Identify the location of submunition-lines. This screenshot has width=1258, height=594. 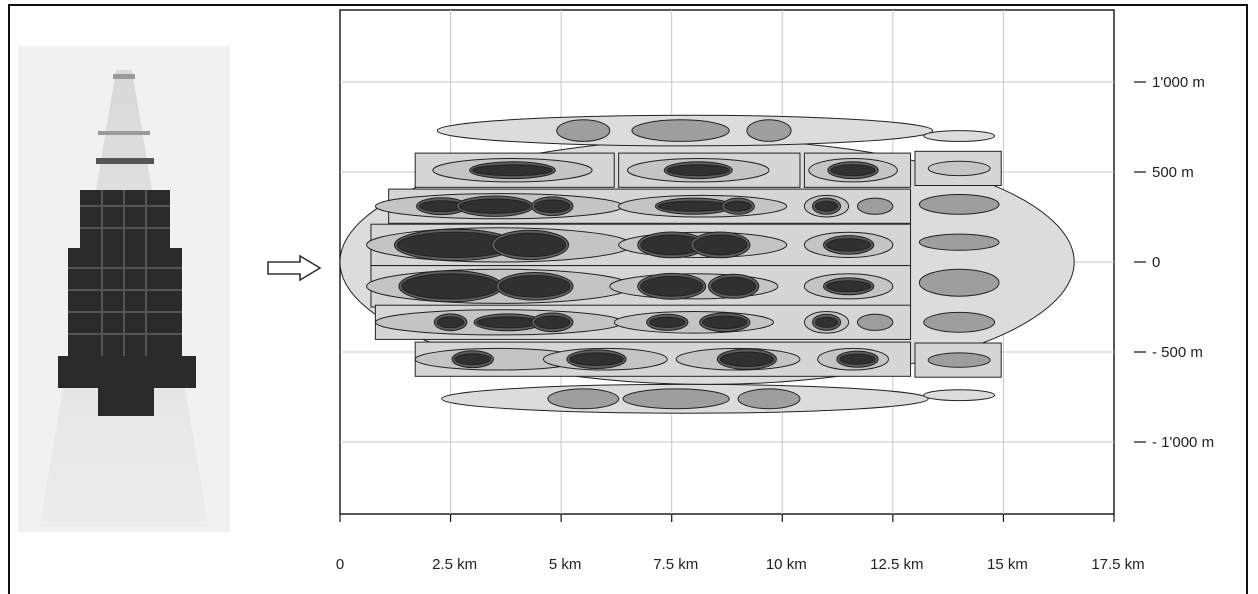
(125, 273).